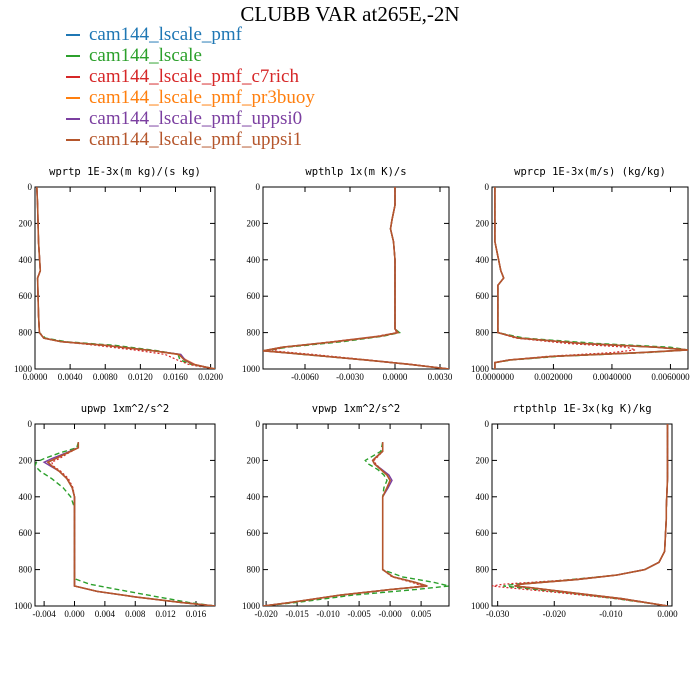  I want to click on x-tick-label: 0.004, so click(105, 614).